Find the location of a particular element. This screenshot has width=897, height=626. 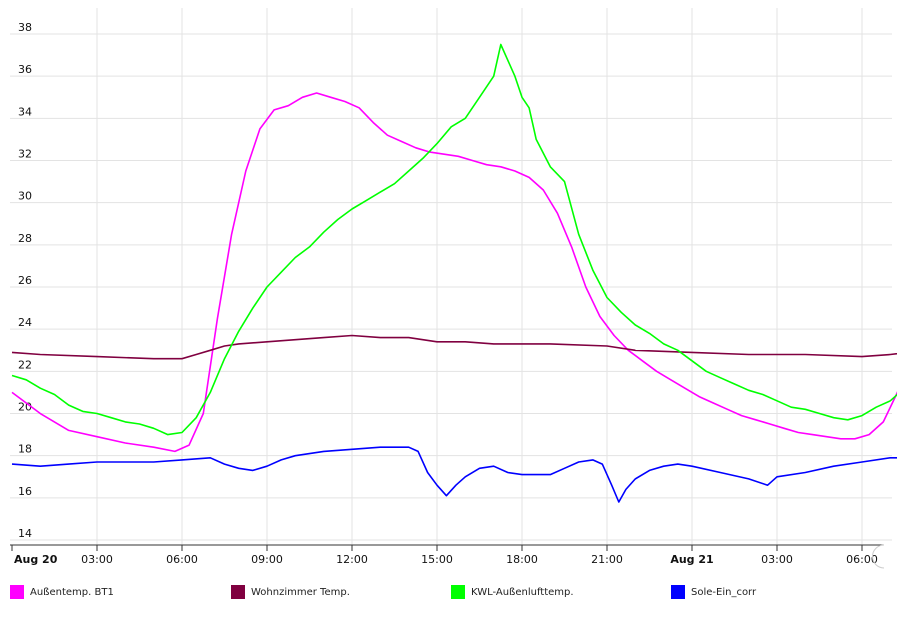

legend-label-kwl: KWL-Außenlufttemp. is located at coordinates (522, 592).